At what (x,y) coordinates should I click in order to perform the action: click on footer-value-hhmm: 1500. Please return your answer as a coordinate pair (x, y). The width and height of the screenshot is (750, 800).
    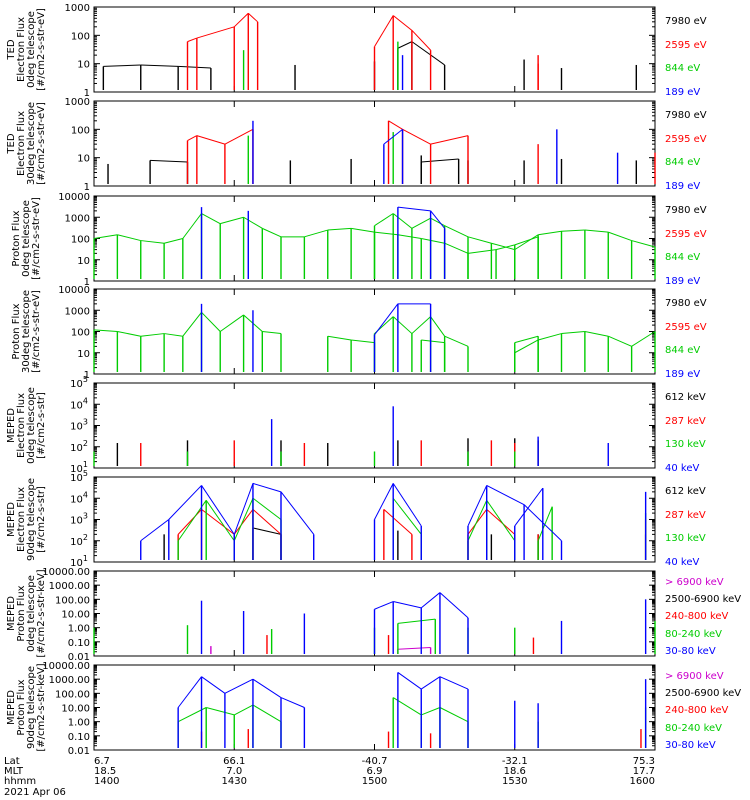
    Looking at the image, I should click on (374, 781).